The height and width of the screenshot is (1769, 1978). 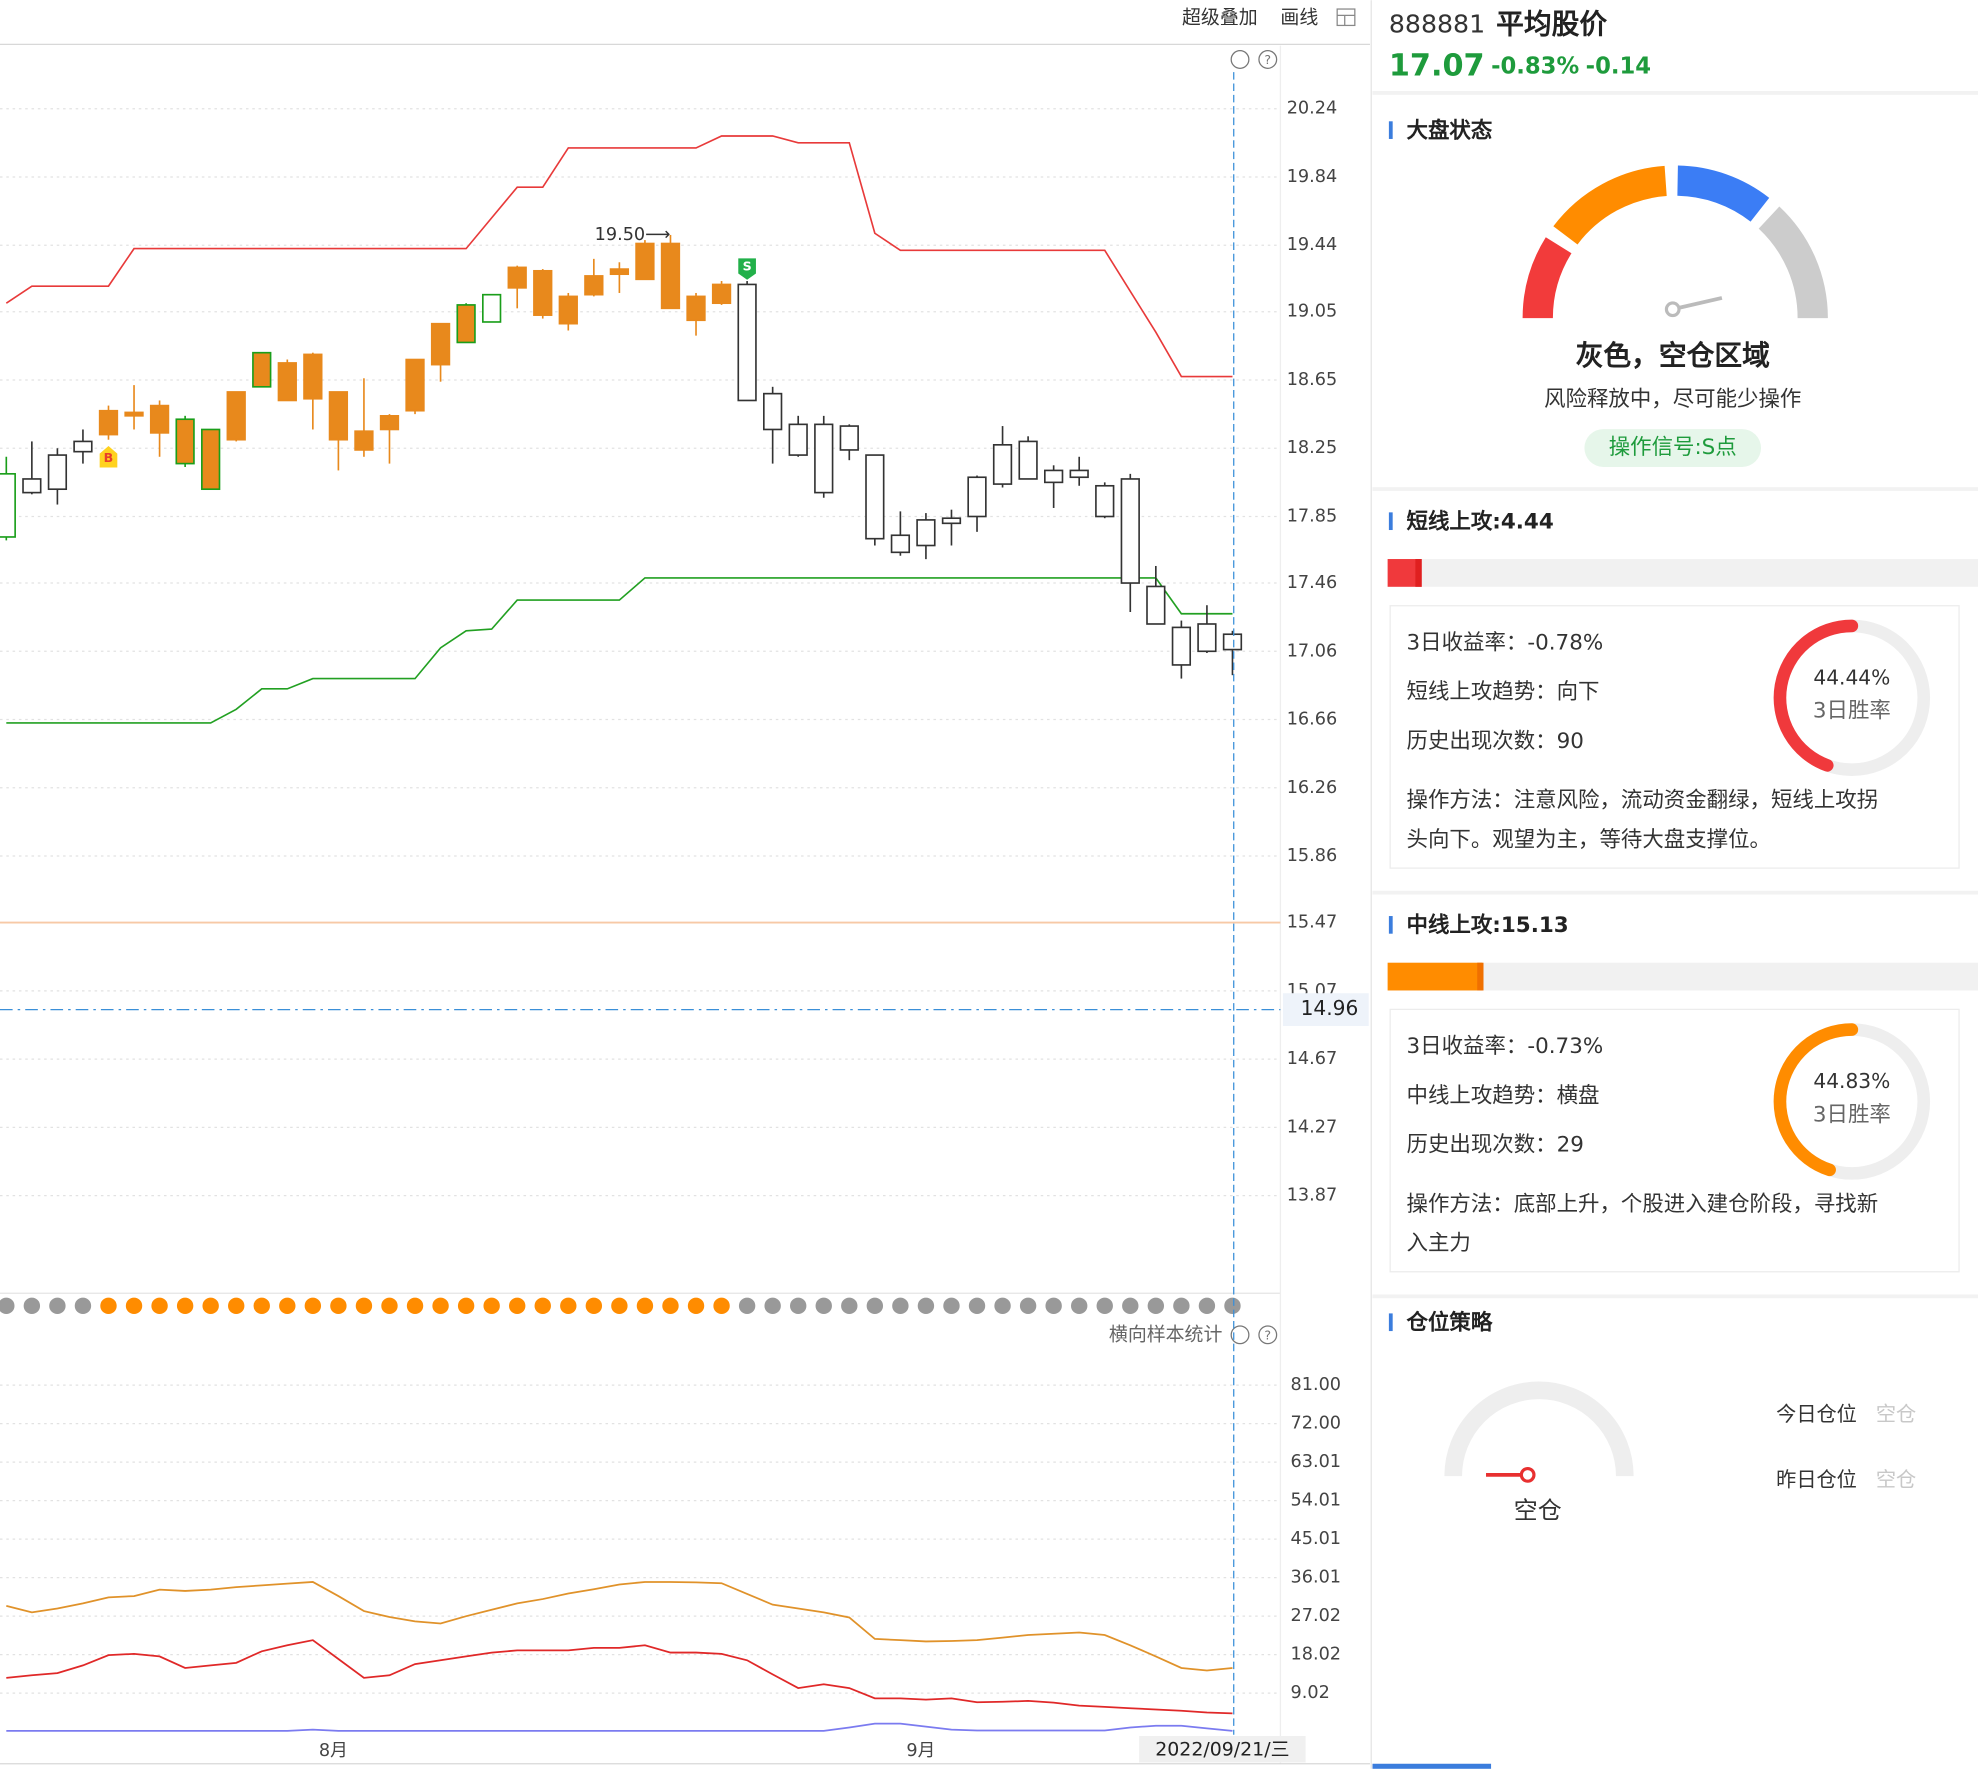 What do you see at coordinates (1697, 304) in the screenshot?
I see `gauge-needle` at bounding box center [1697, 304].